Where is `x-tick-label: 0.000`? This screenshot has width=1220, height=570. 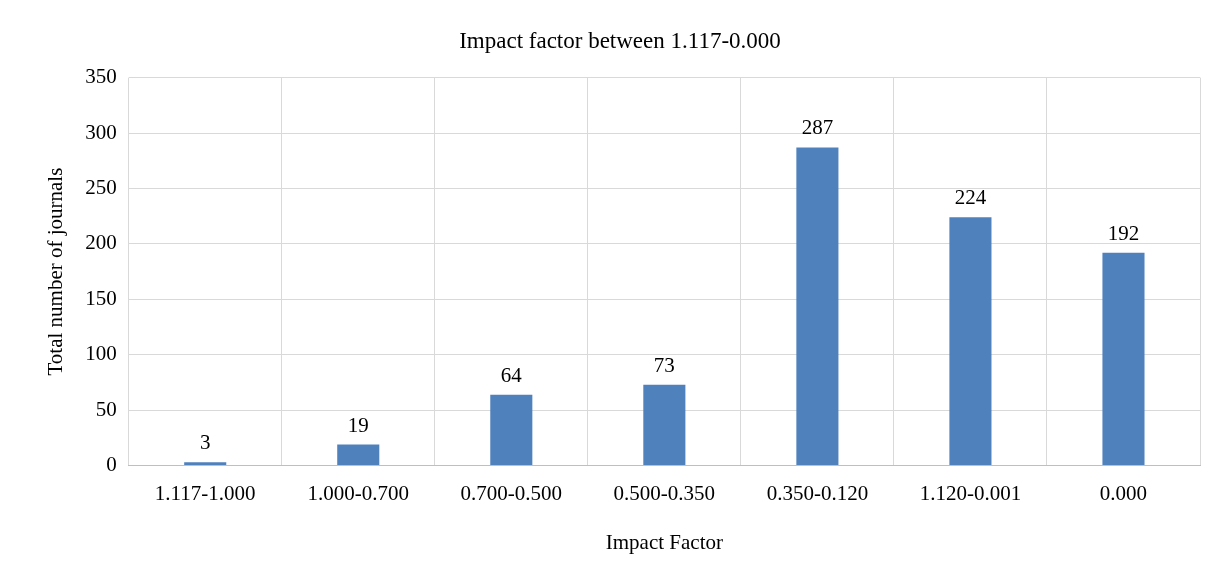 x-tick-label: 0.000 is located at coordinates (1123, 492).